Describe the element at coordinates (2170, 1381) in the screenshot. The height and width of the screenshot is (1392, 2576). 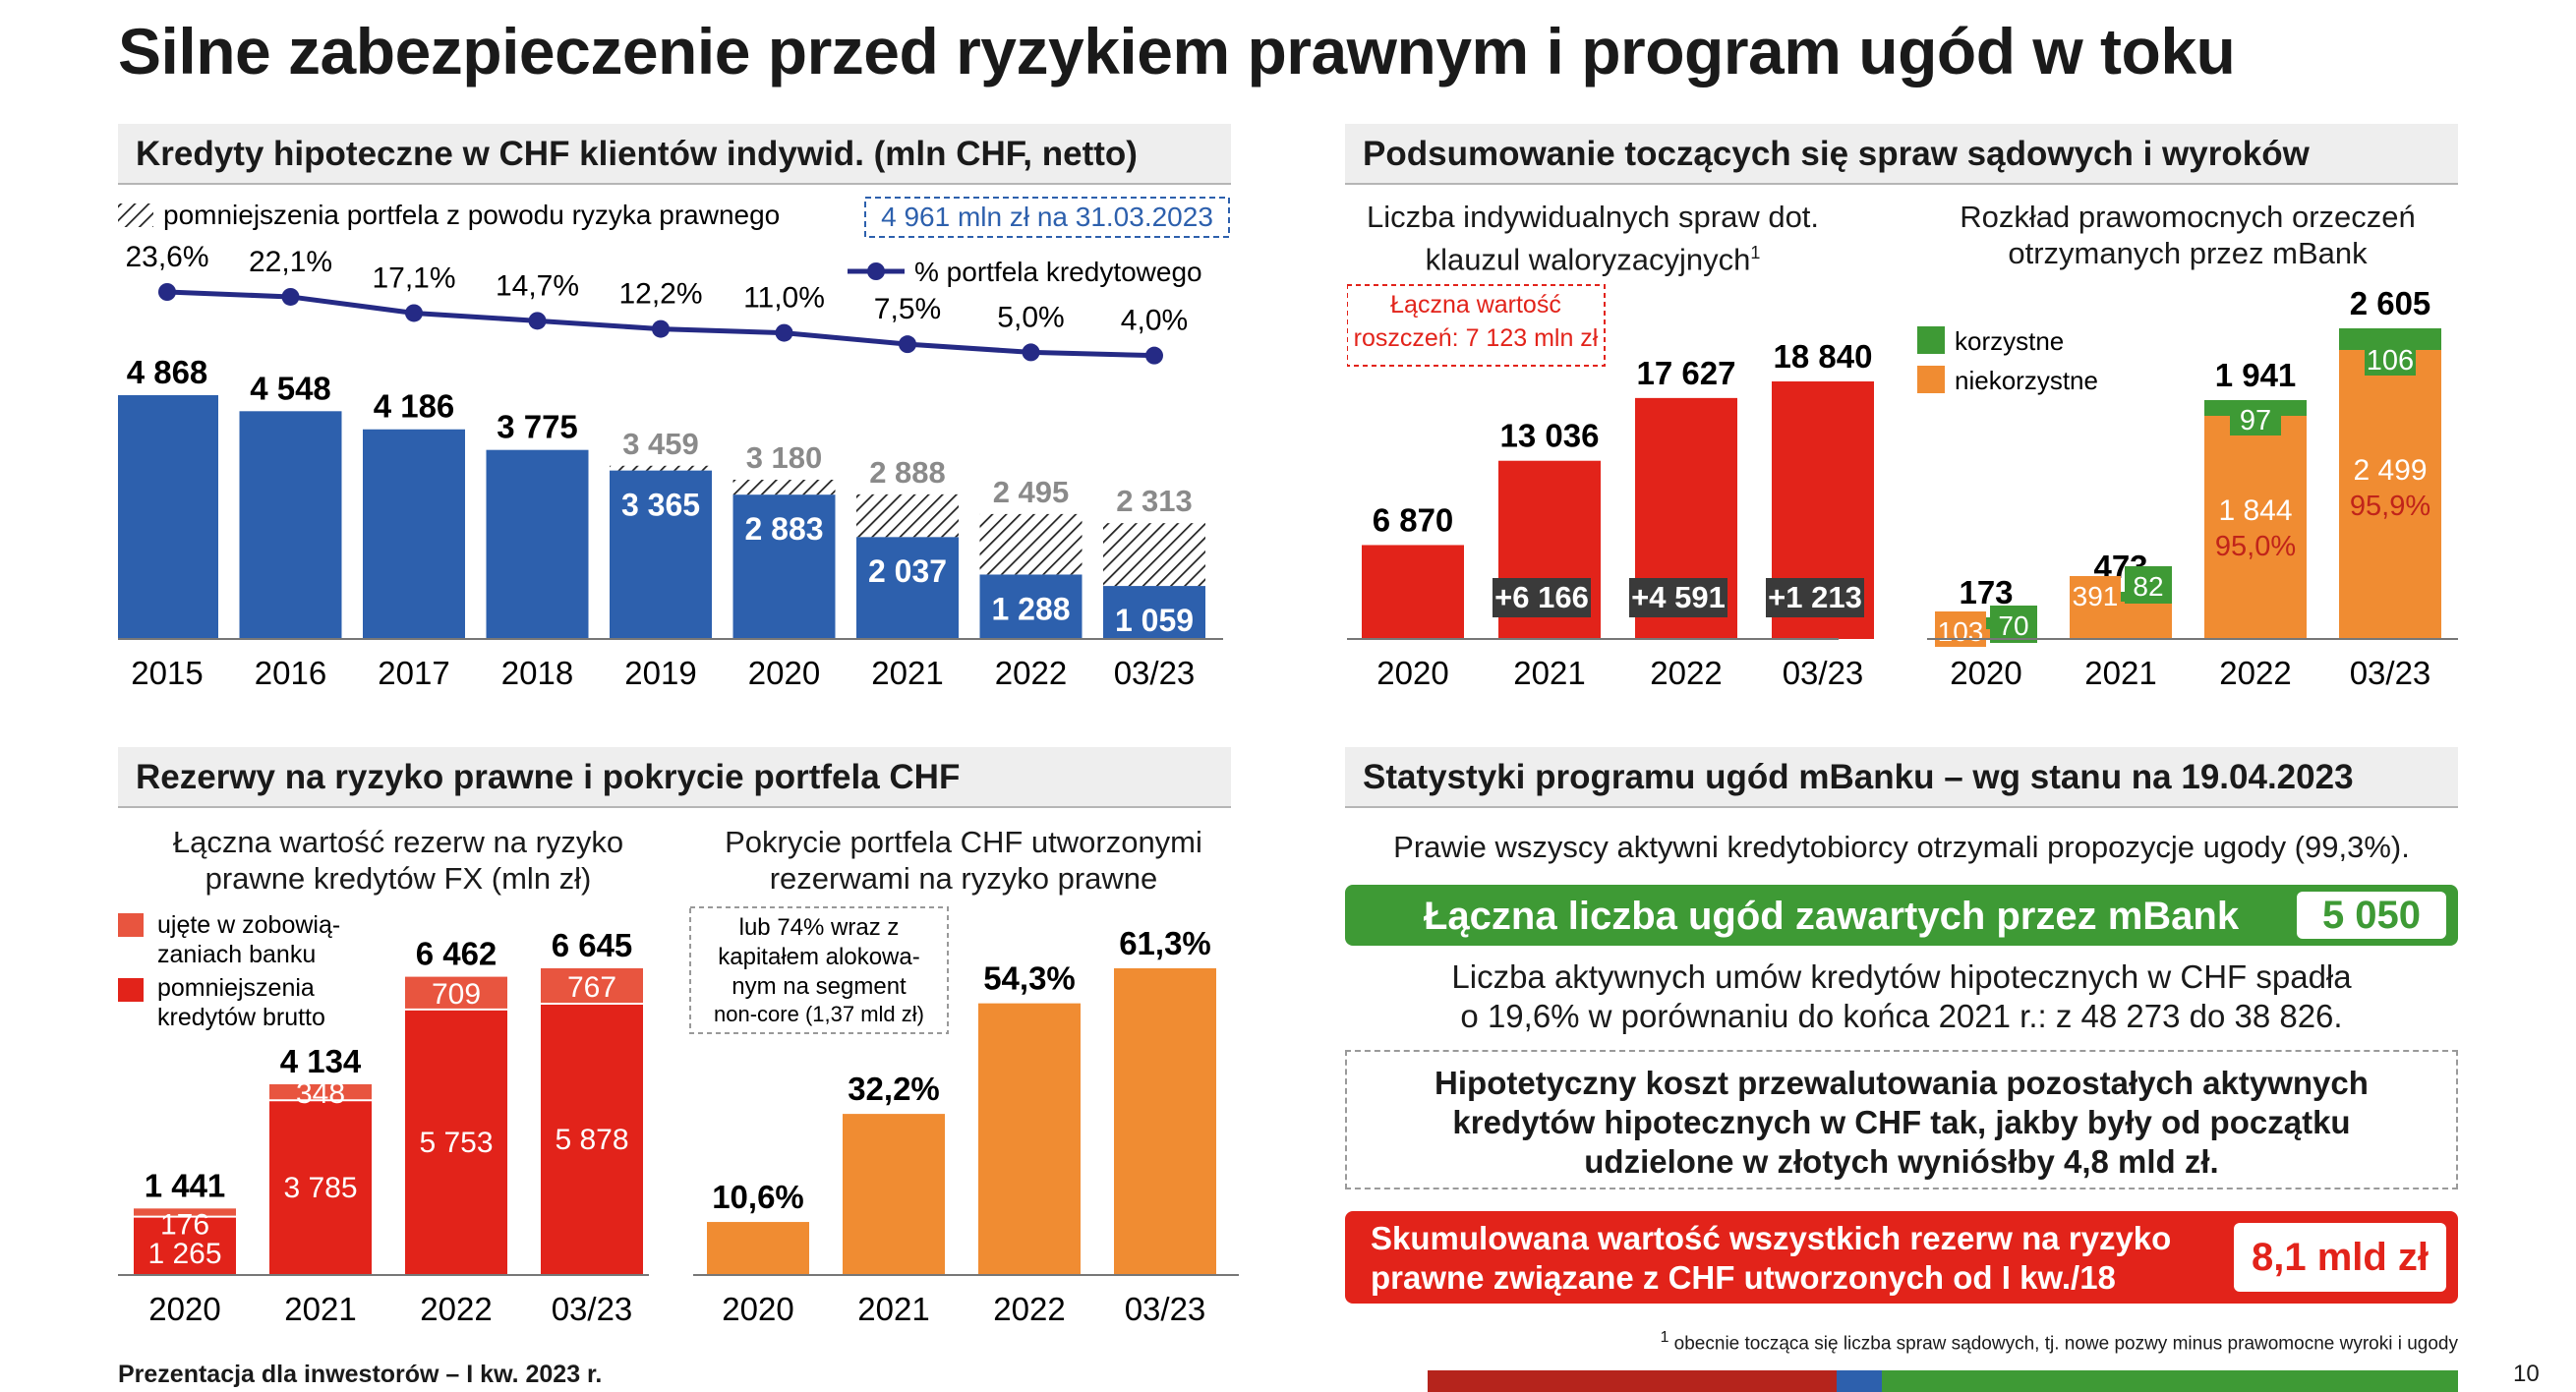
I see `brand-stripe-green` at that location.